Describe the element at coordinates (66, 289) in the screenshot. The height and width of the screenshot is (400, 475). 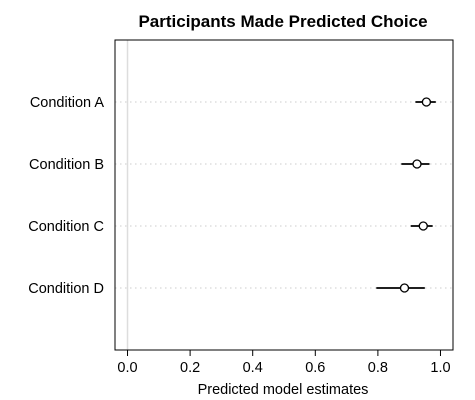
I see `category-label: Condition D` at that location.